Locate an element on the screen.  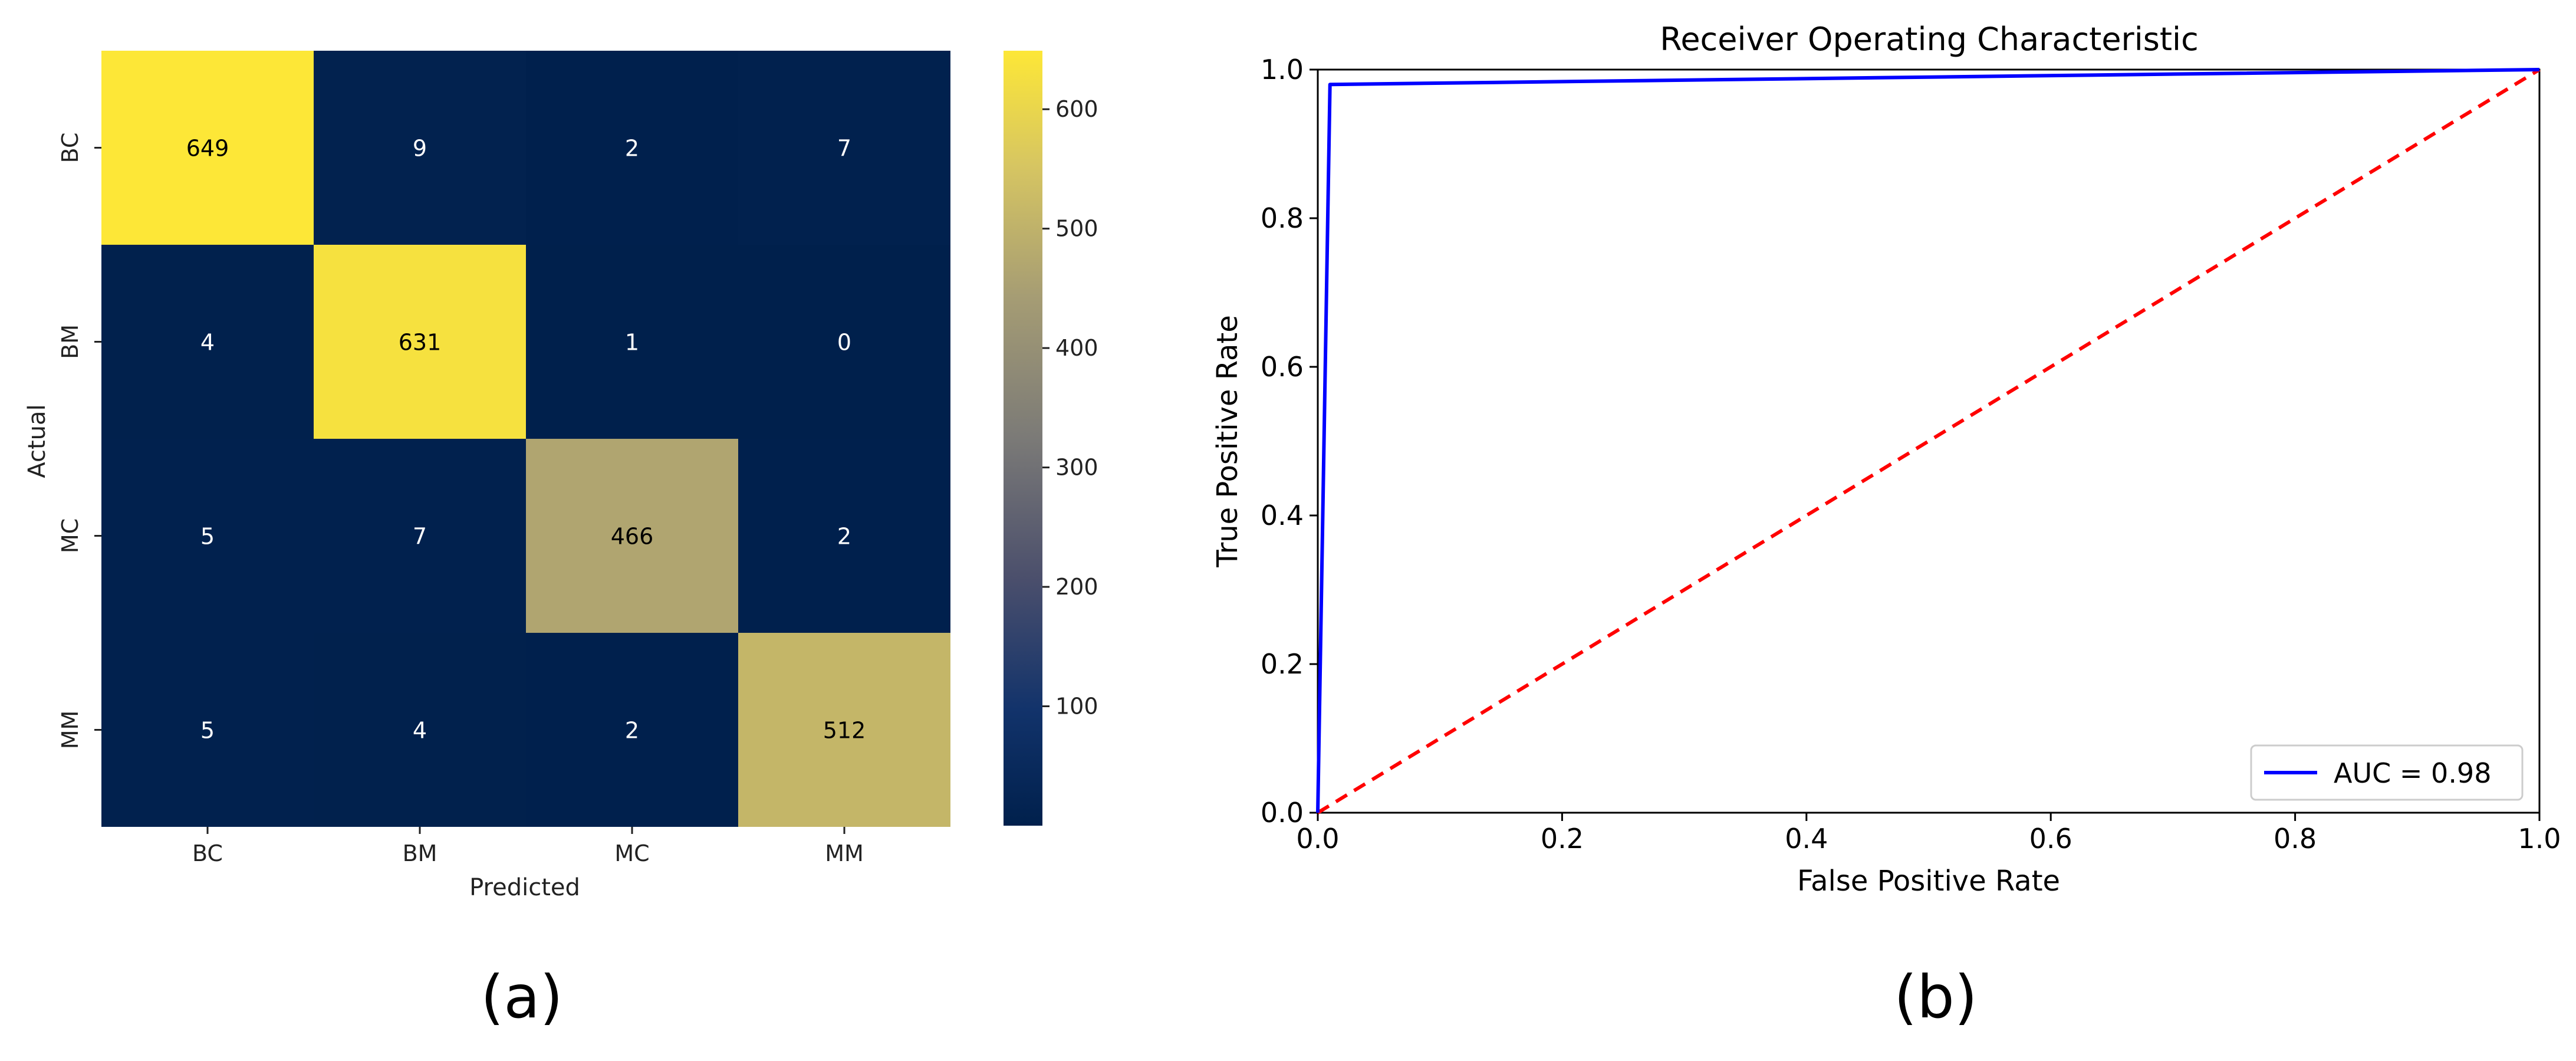
roc-x-ticks: 0.0 0.2 0.4 0.6 0.8 1.0 is located at coordinates (1929, 834).